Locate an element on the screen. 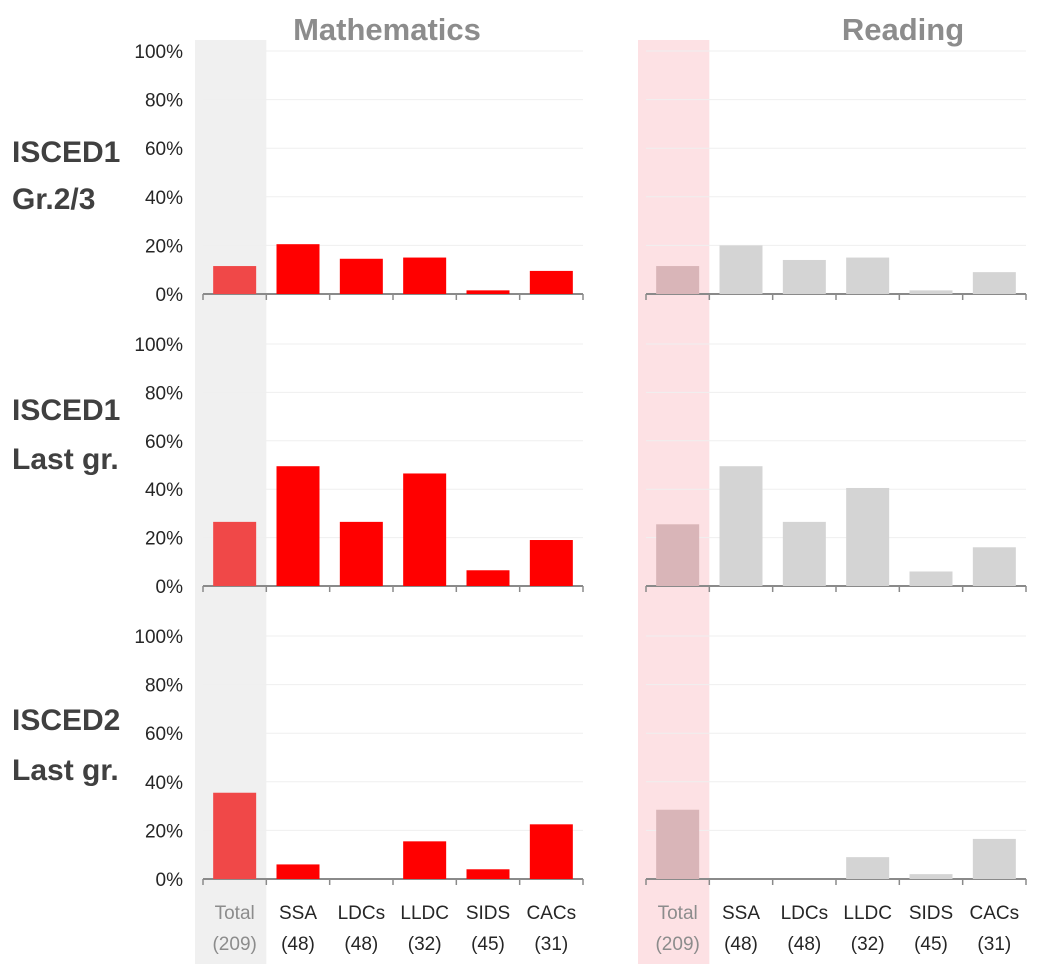 This screenshot has width=1047, height=969. row-label-line1-0: ISCED1 is located at coordinates (66, 152).